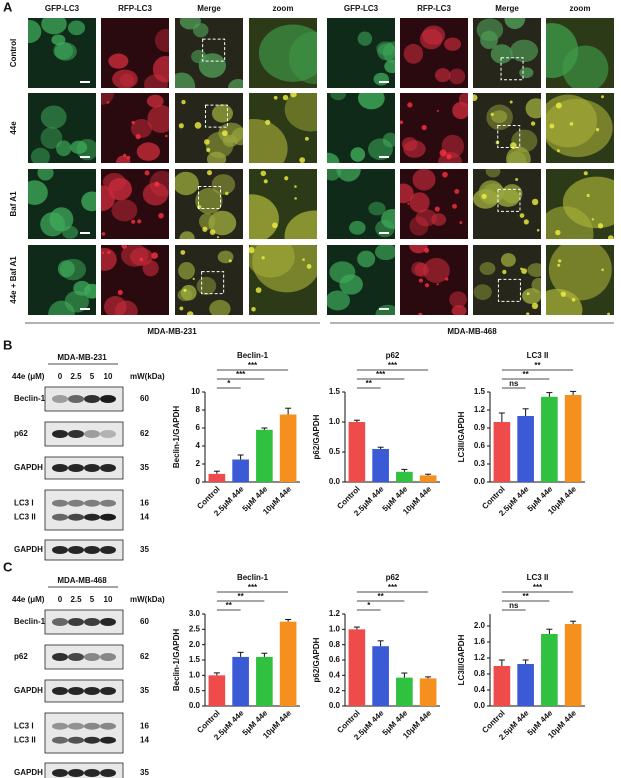  Describe the element at coordinates (82, 580) in the screenshot. I see `blot-cell-line: MDA-MB-468` at that location.